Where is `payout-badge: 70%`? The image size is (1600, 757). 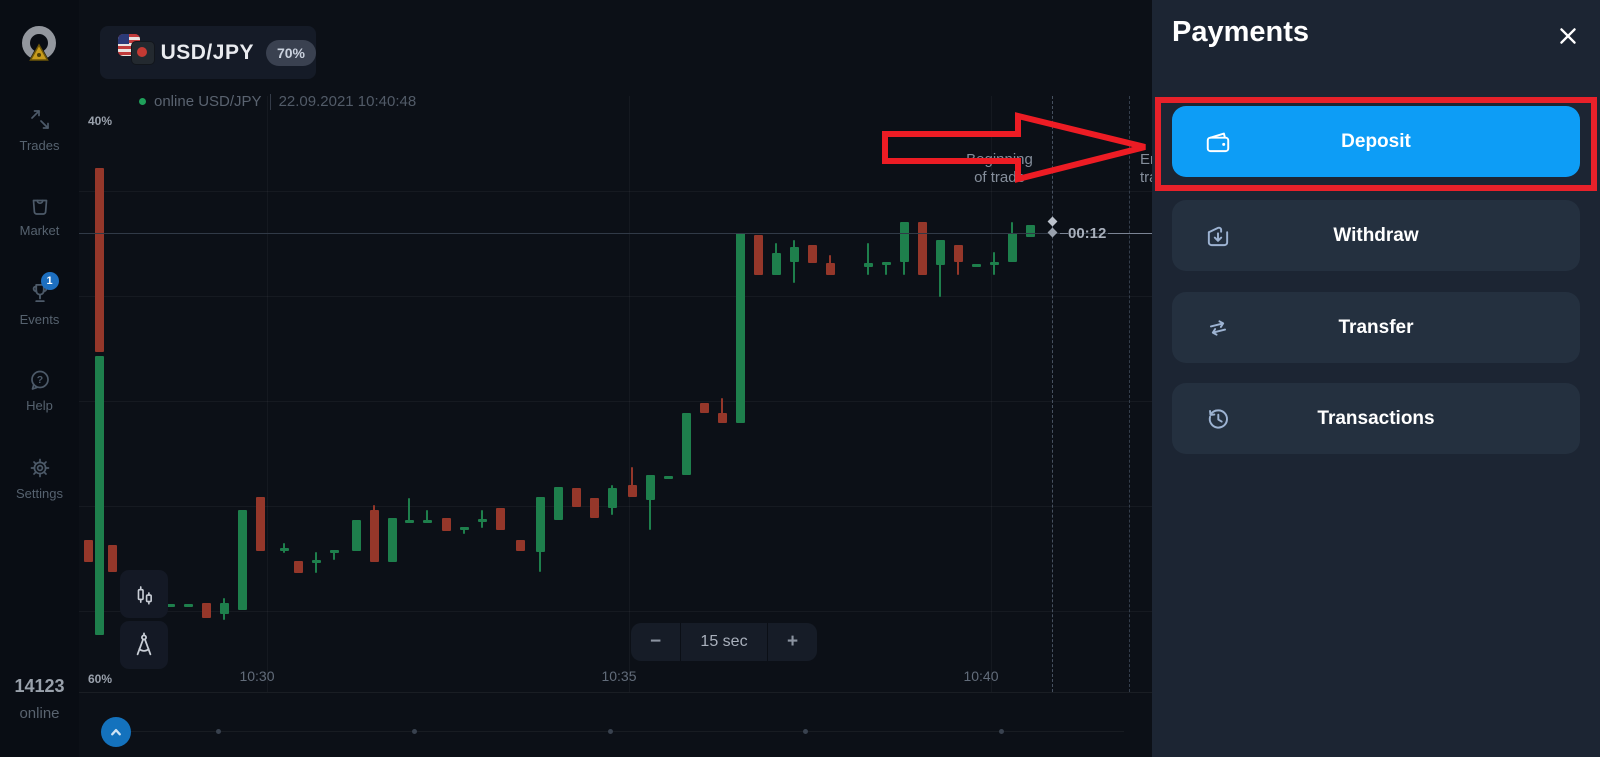
payout-badge: 70% is located at coordinates (290, 52).